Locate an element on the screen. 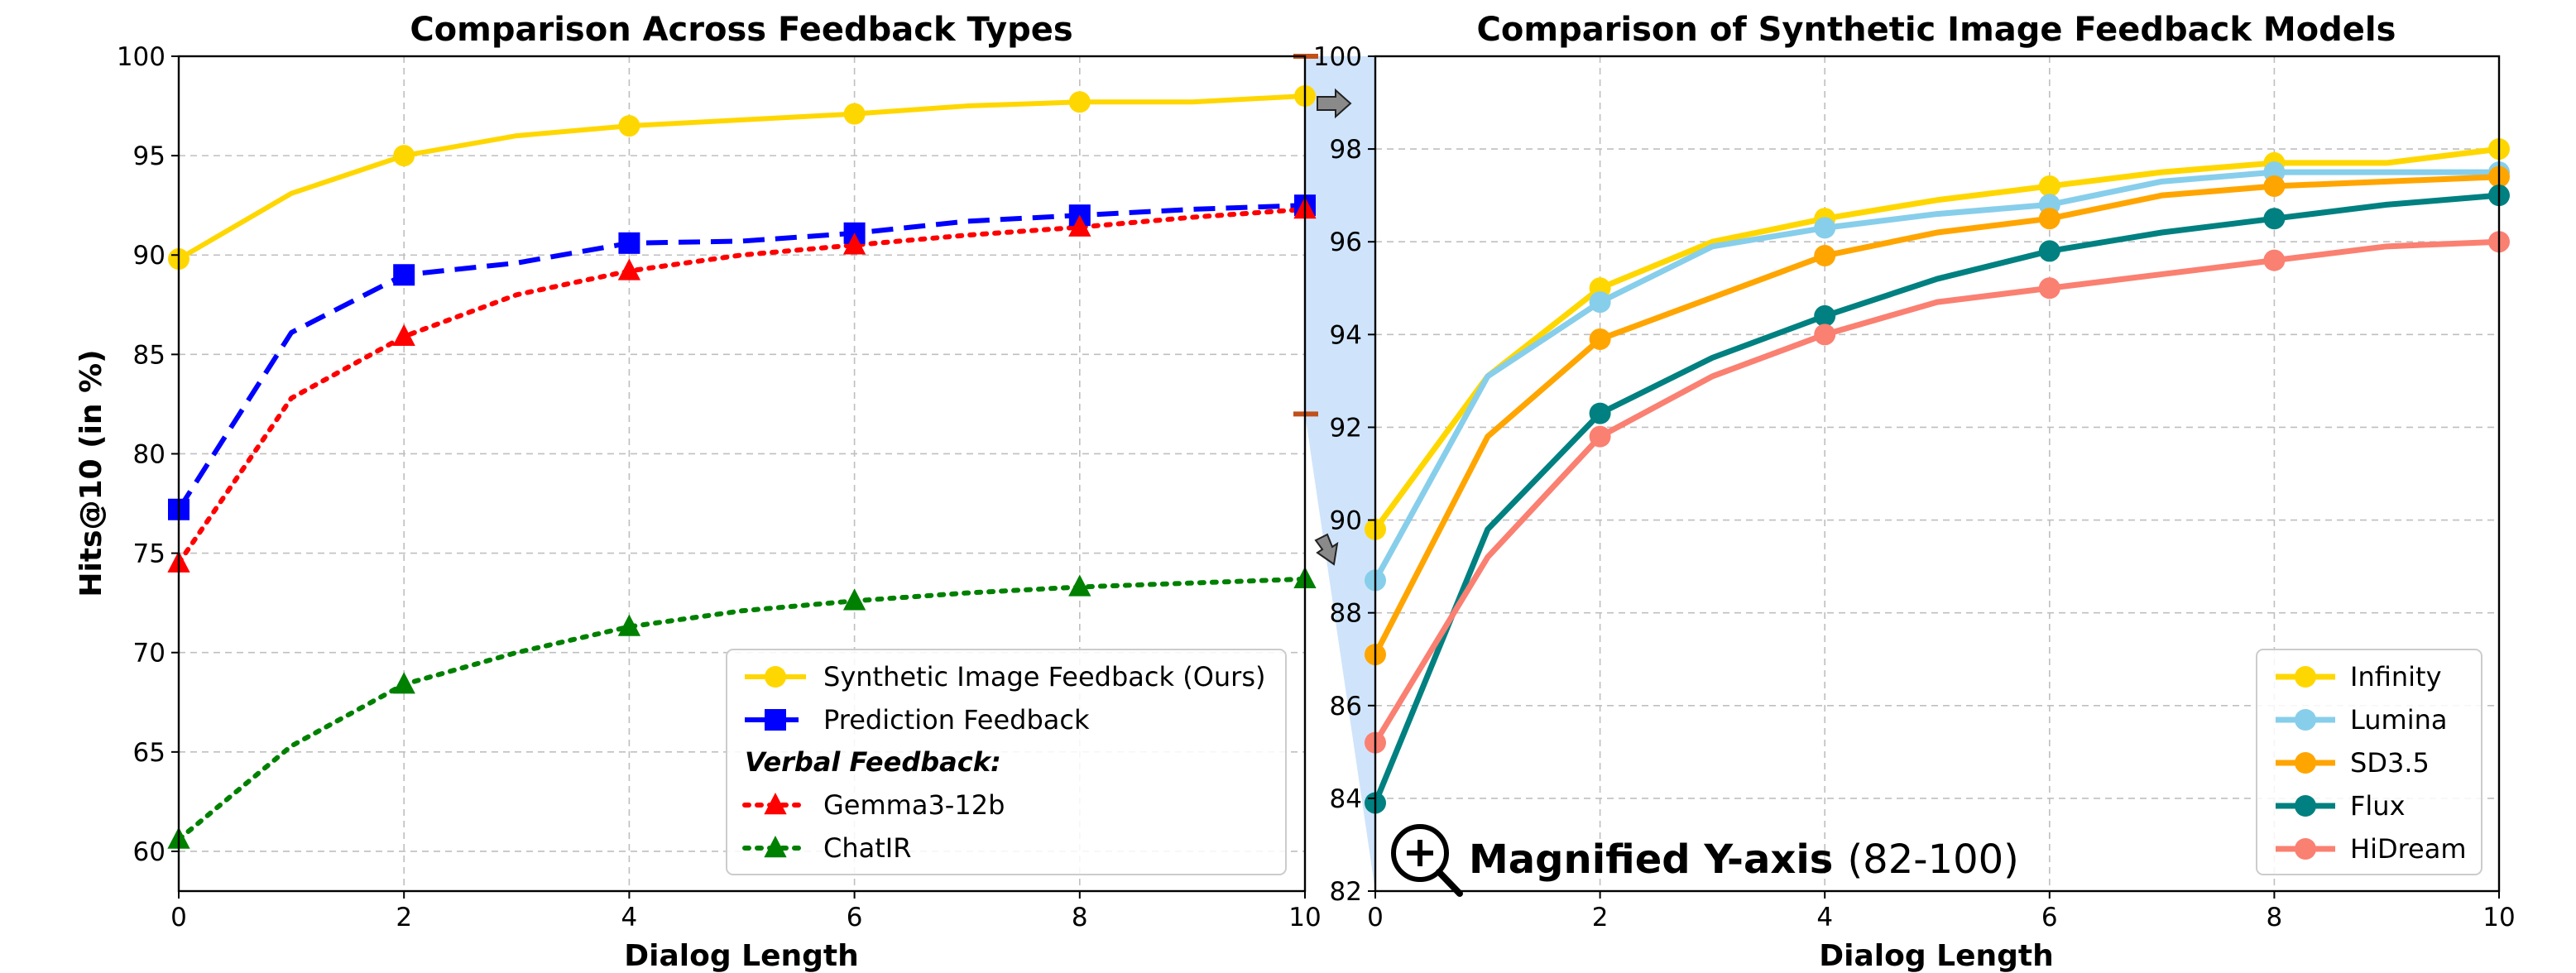 Image resolution: width=2576 pixels, height=973 pixels. marker-lumina-x4 is located at coordinates (1825, 228).